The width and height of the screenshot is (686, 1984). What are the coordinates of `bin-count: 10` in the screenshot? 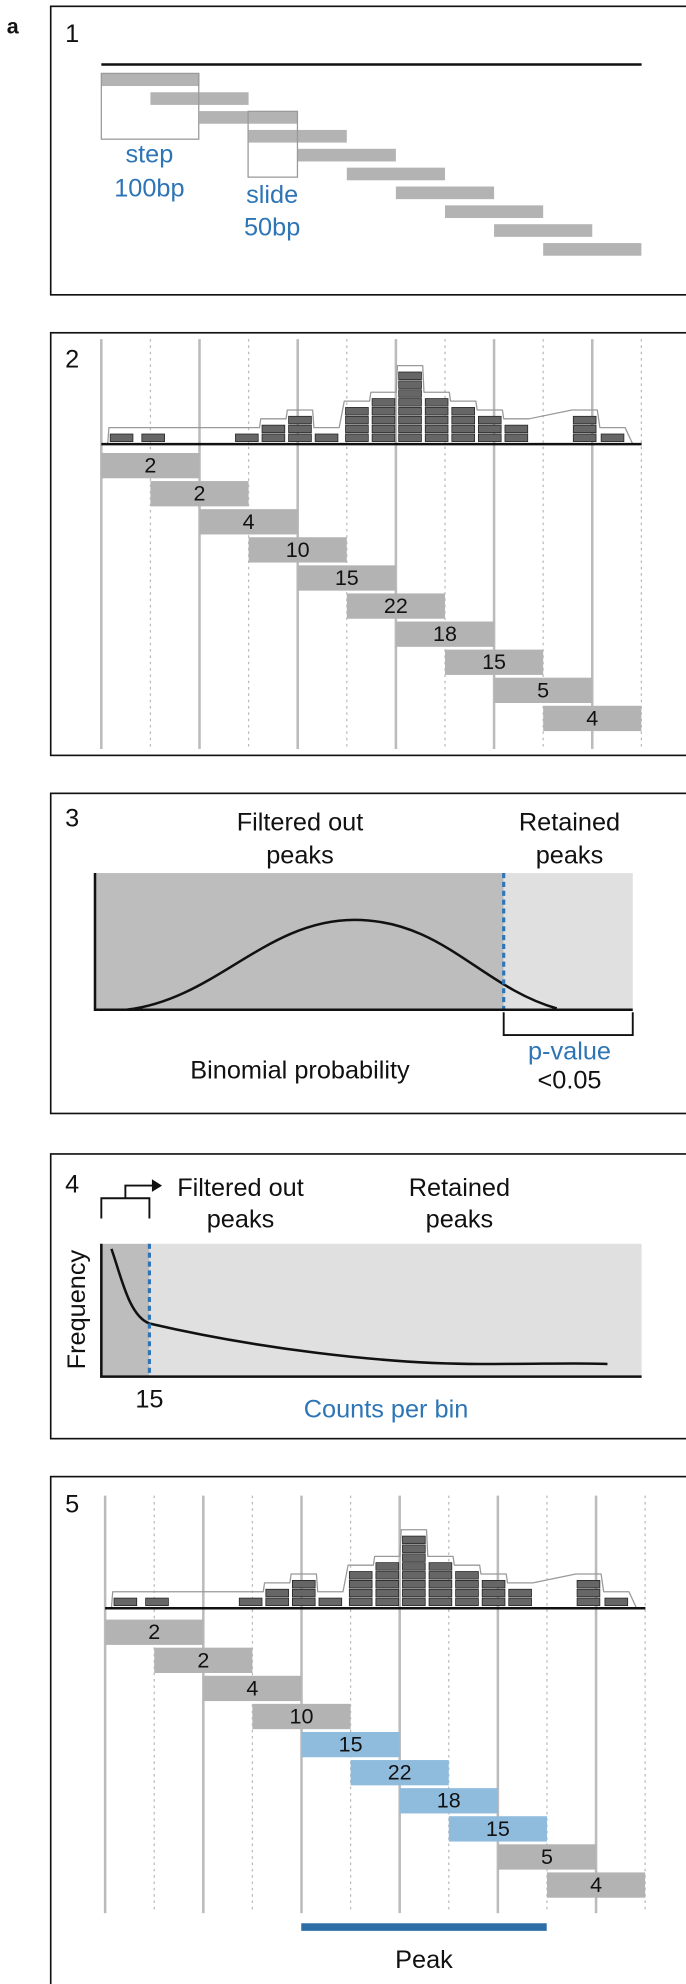 It's located at (298, 550).